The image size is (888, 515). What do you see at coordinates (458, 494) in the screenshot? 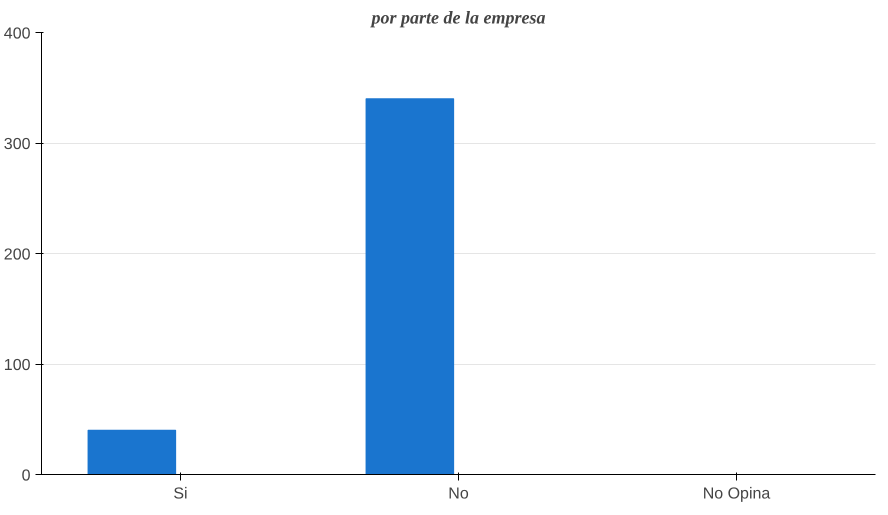
I see `x-tick-label: No` at bounding box center [458, 494].